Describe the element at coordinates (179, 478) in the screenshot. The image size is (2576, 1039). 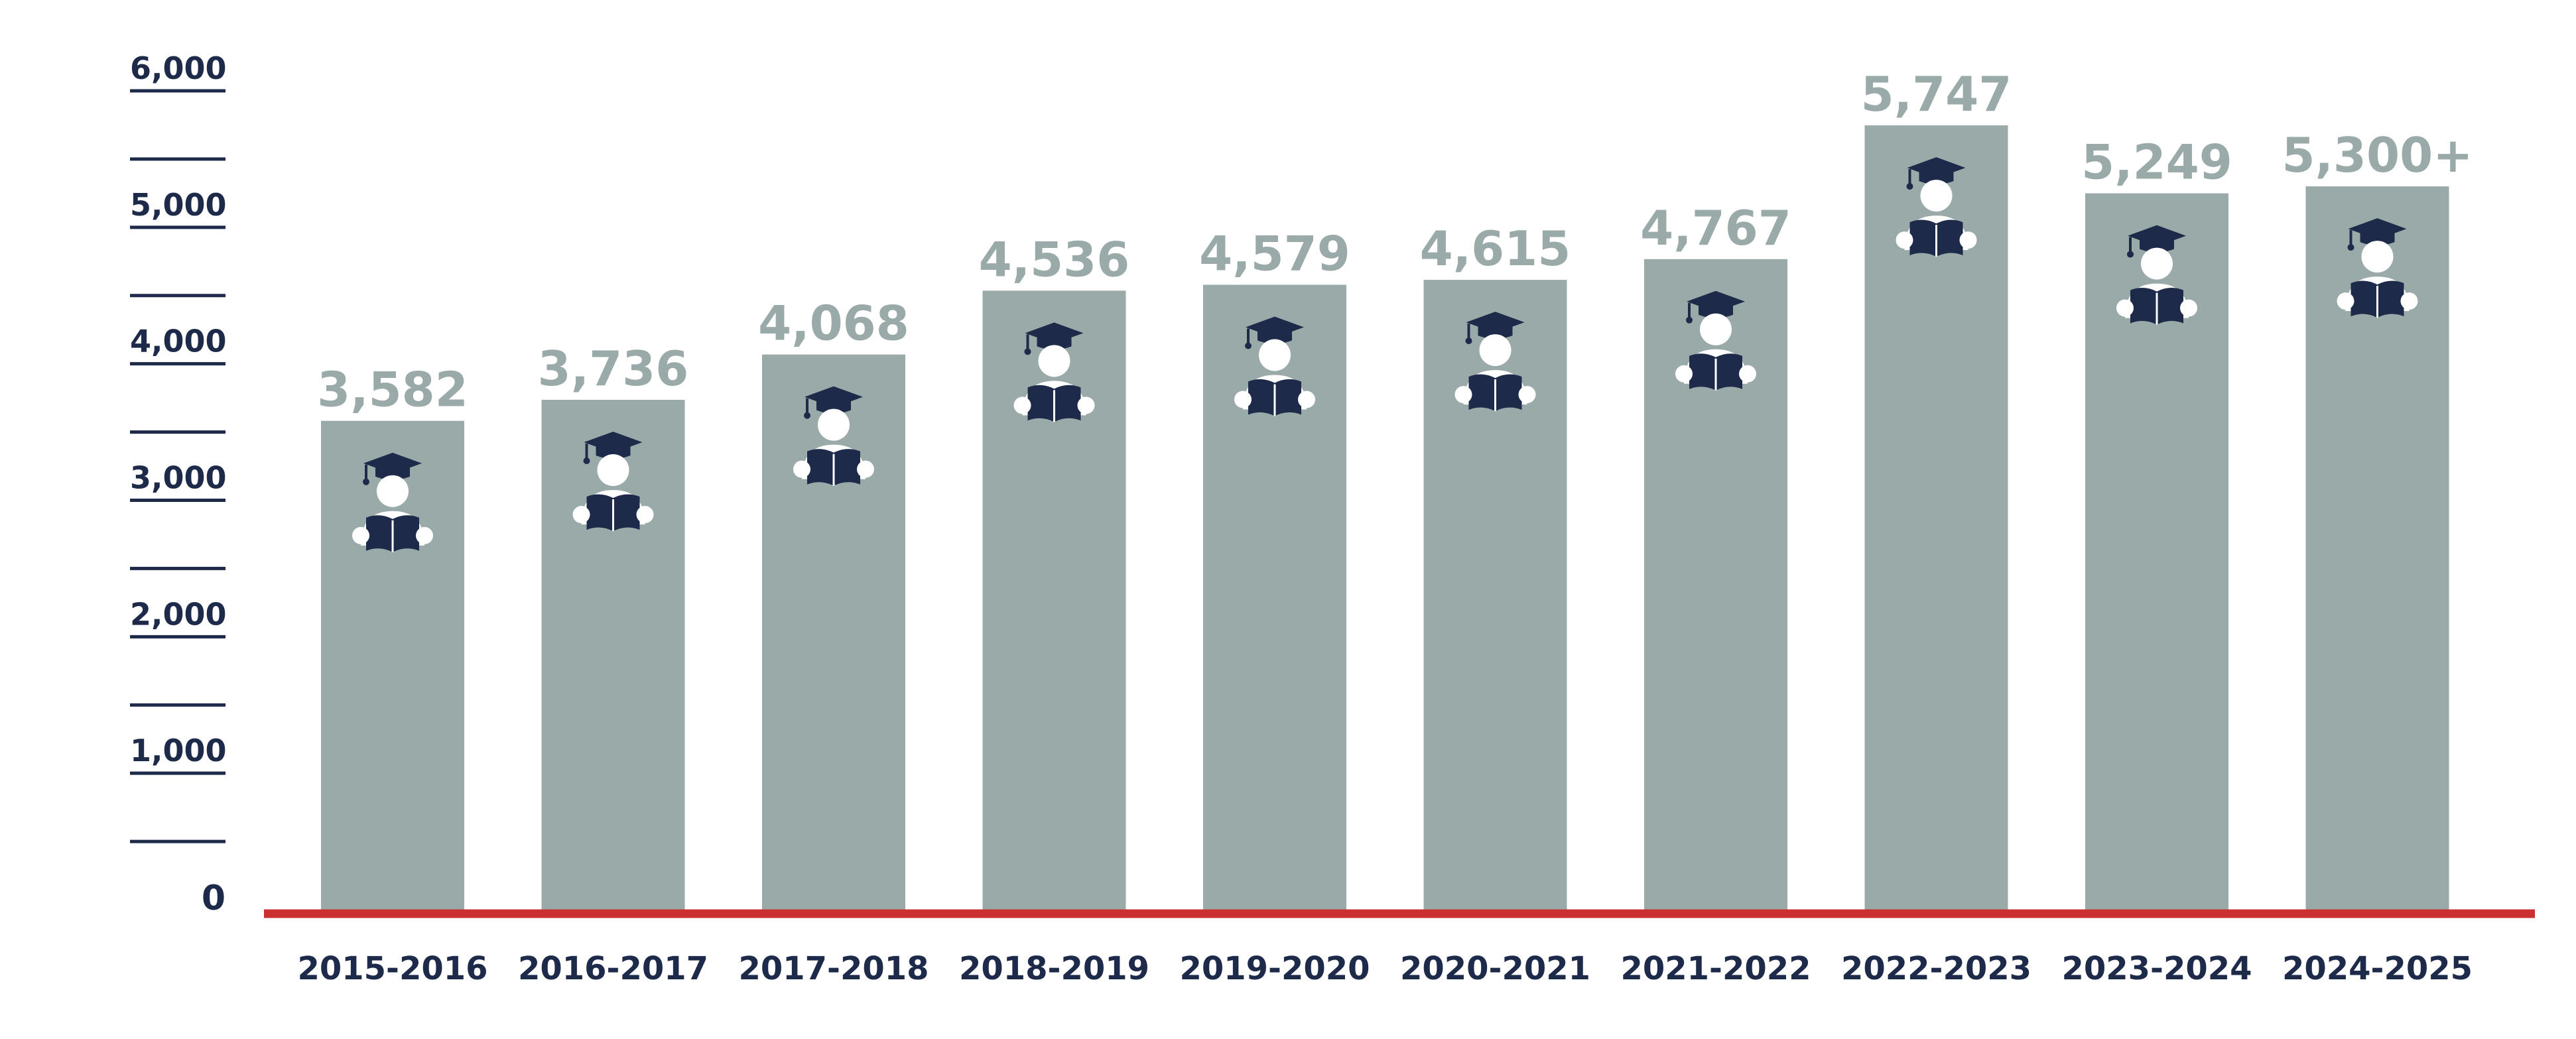
I see `y-tick-label: 3,000` at that location.